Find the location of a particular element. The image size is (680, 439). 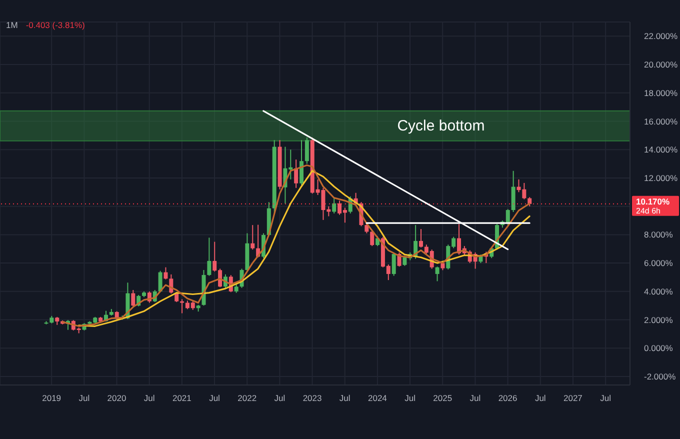

text: 24d 6h is located at coordinates (648, 211).